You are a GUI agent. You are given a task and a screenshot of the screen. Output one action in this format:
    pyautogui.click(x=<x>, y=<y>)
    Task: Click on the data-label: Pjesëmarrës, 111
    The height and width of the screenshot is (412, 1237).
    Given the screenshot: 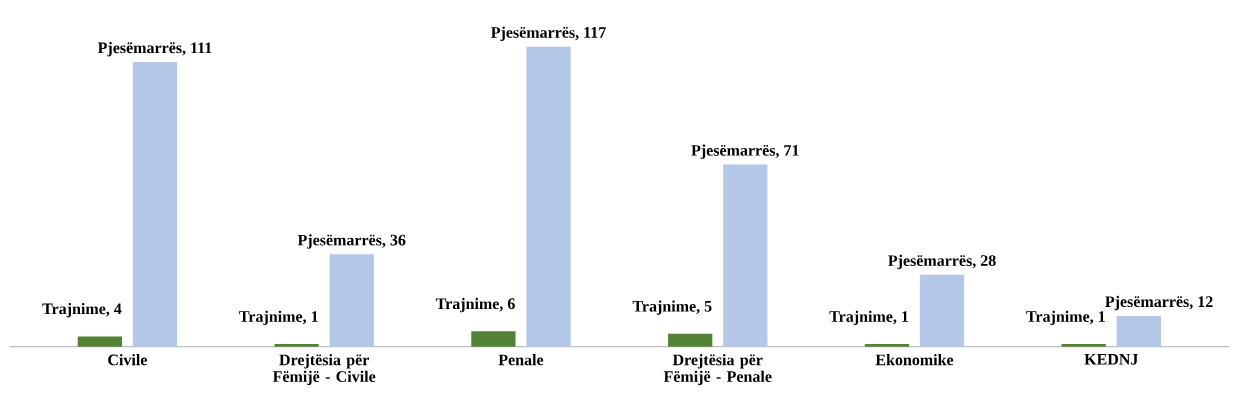 What is the action you would take?
    pyautogui.click(x=154, y=49)
    